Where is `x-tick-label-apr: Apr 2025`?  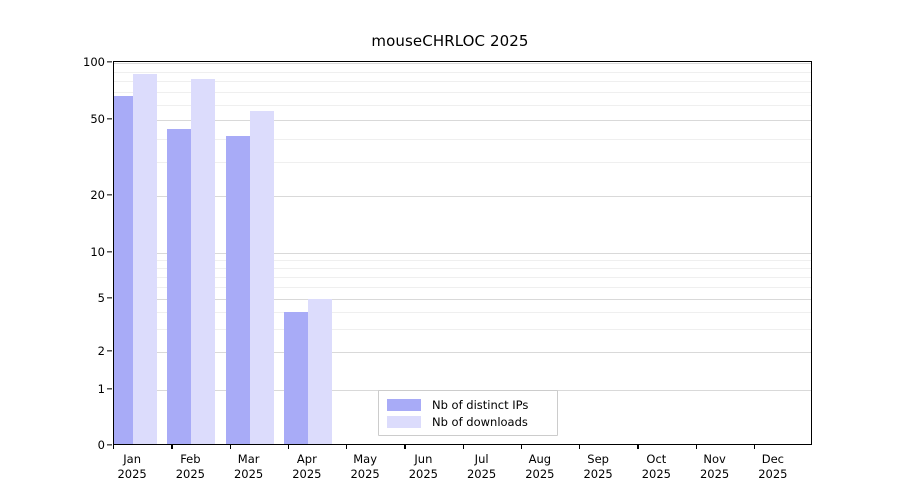
x-tick-label-apr: Apr 2025 is located at coordinates (307, 467).